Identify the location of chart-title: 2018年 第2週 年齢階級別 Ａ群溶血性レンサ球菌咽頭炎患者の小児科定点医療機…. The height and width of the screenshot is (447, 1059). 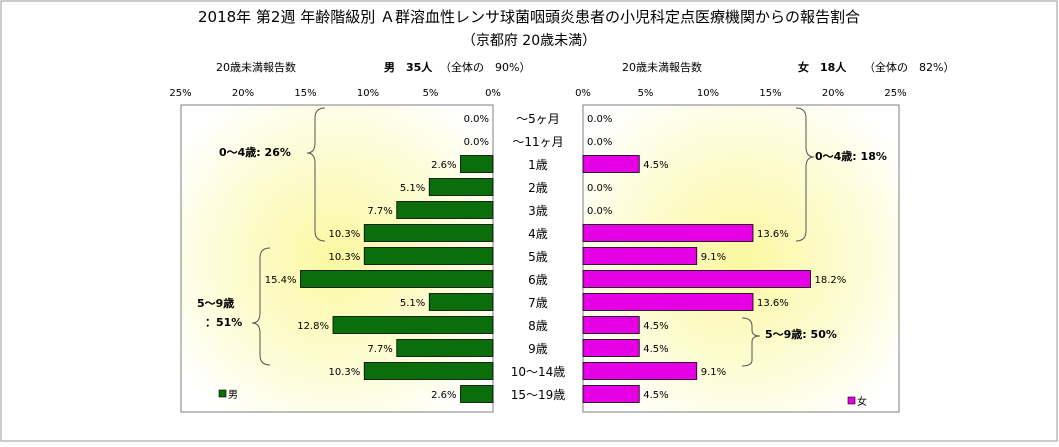
(529, 17).